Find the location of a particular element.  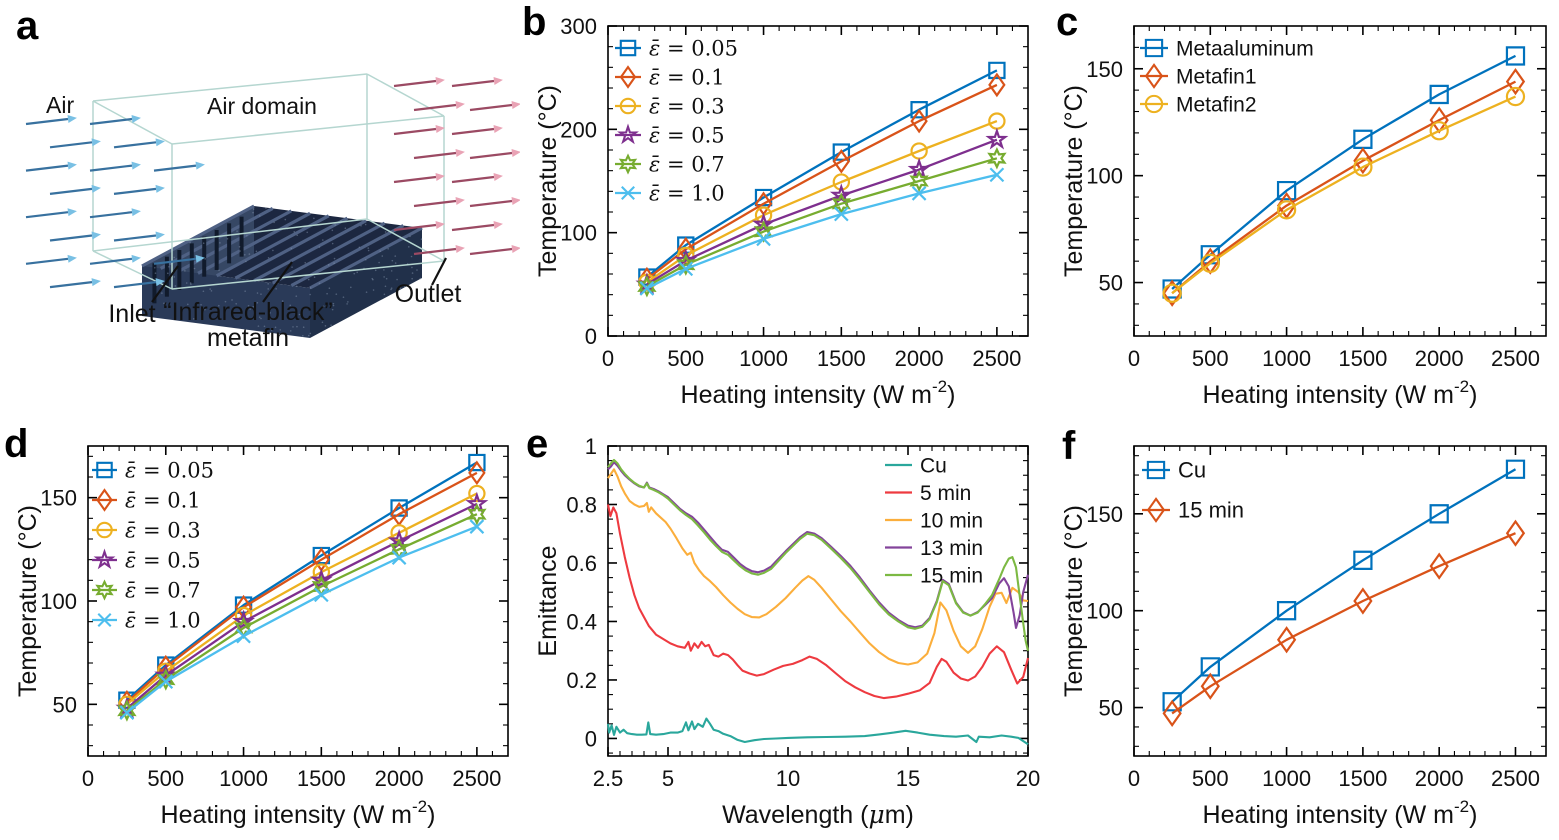

legend-item-metafin1: Metafin1 is located at coordinates (1198, 76).